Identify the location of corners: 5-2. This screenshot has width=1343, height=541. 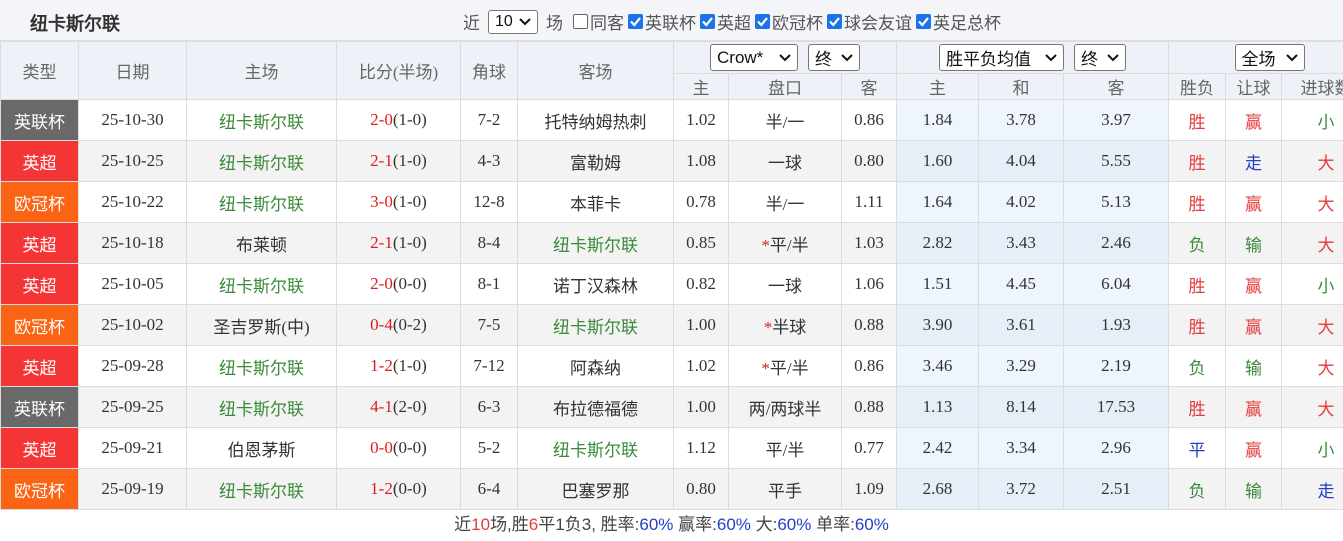
(489, 448).